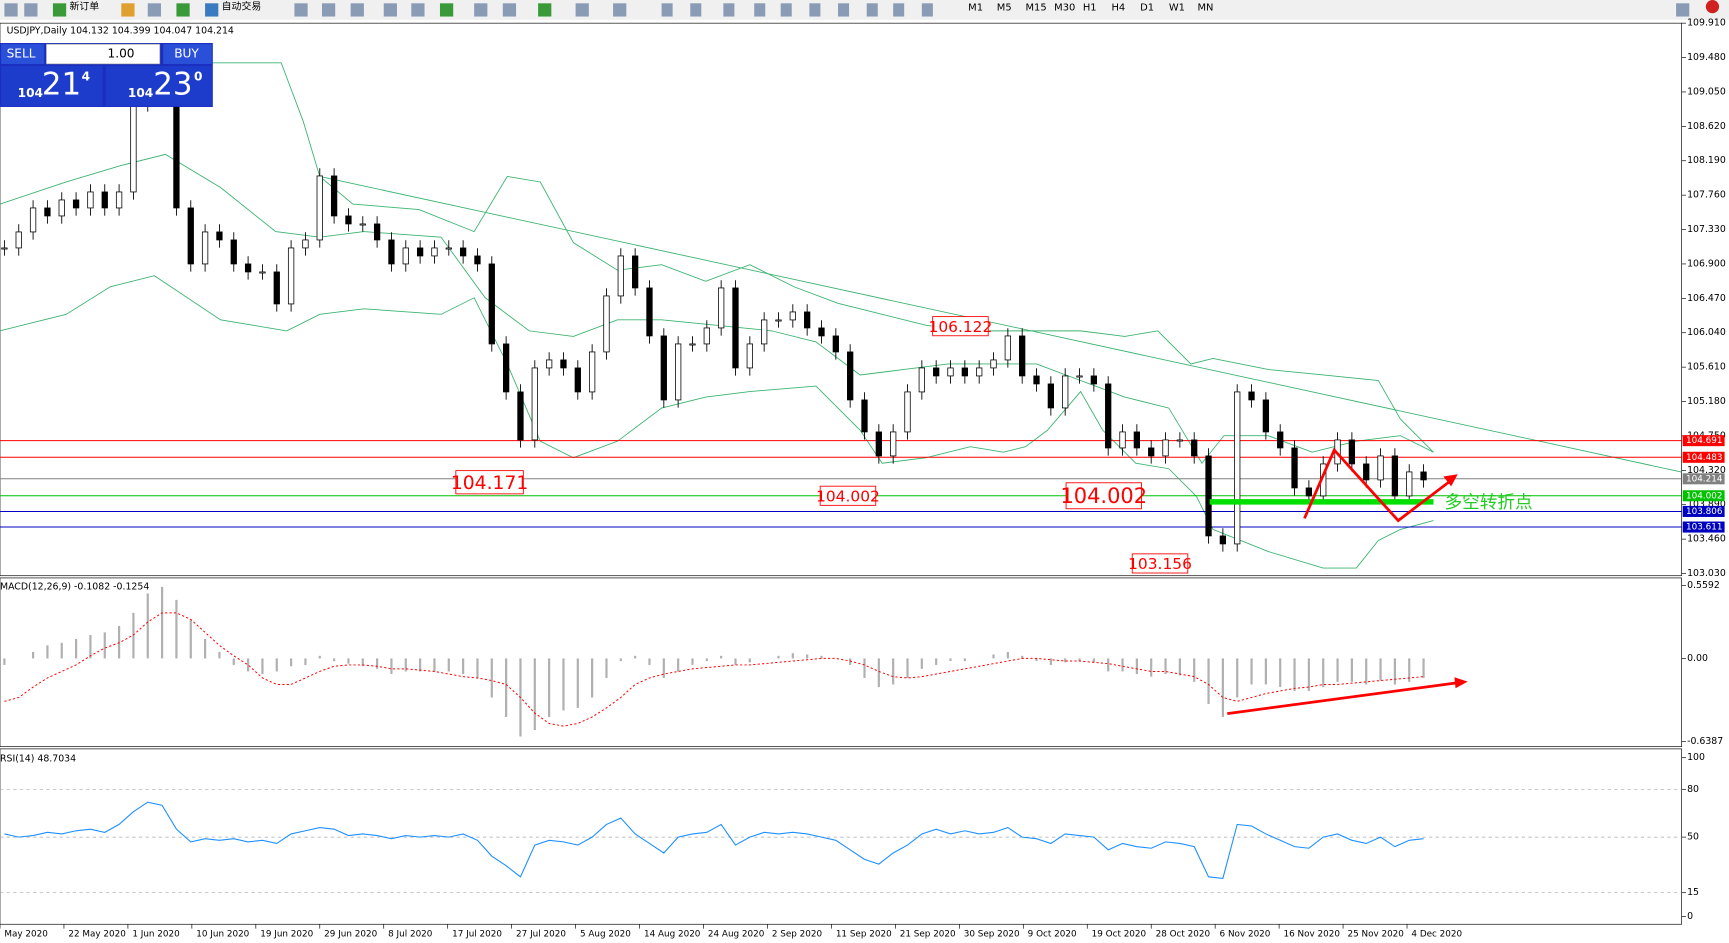 Image resolution: width=1729 pixels, height=943 pixels. Describe the element at coordinates (242, 6) in the screenshot. I see `auto-trade-button: 自动交易` at that location.